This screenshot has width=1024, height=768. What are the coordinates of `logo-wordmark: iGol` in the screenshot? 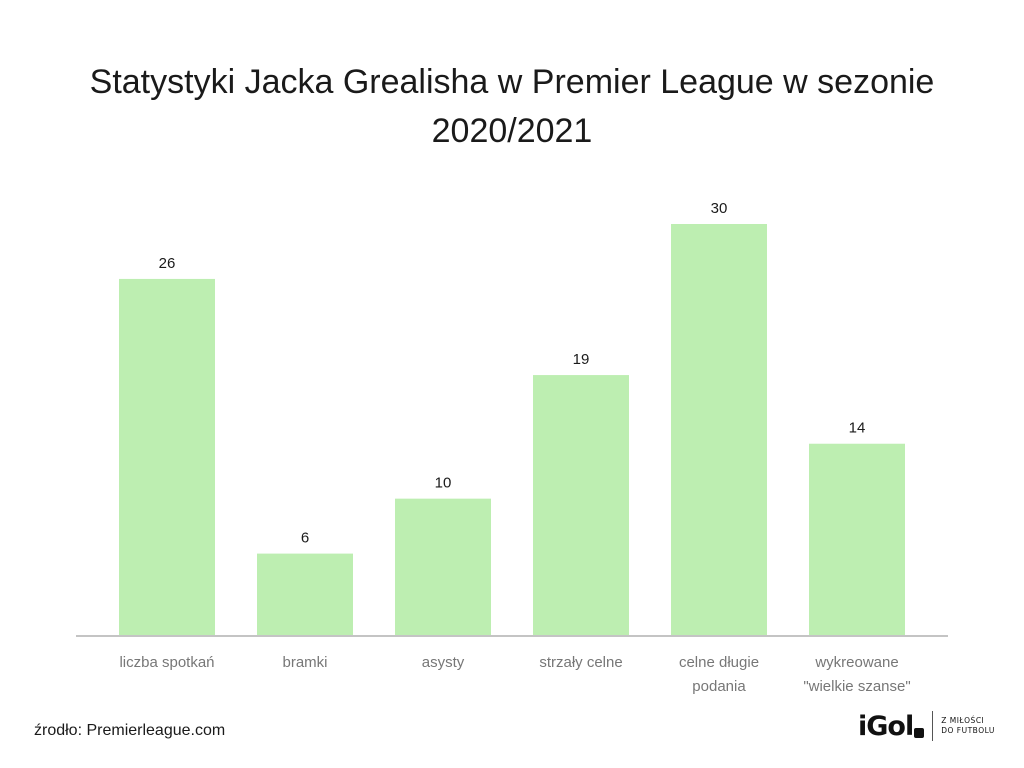 It's located at (886, 726).